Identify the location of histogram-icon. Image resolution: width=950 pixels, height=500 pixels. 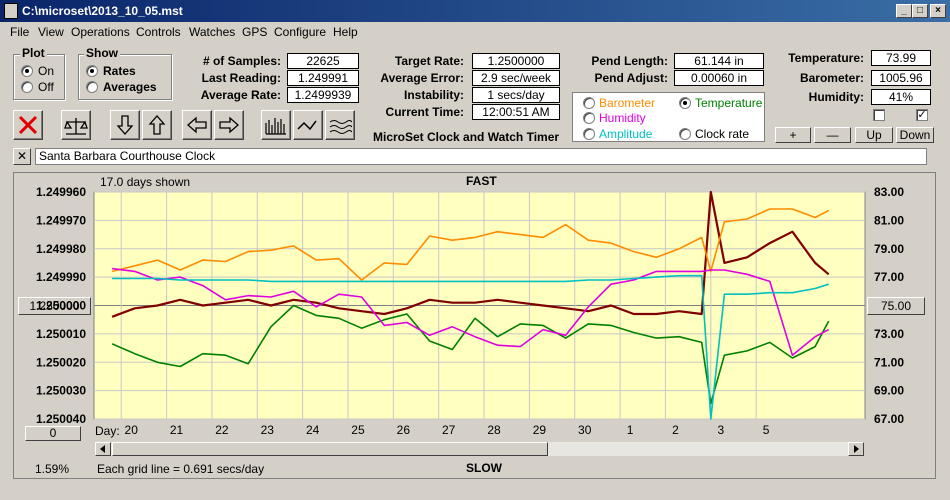
(275, 126).